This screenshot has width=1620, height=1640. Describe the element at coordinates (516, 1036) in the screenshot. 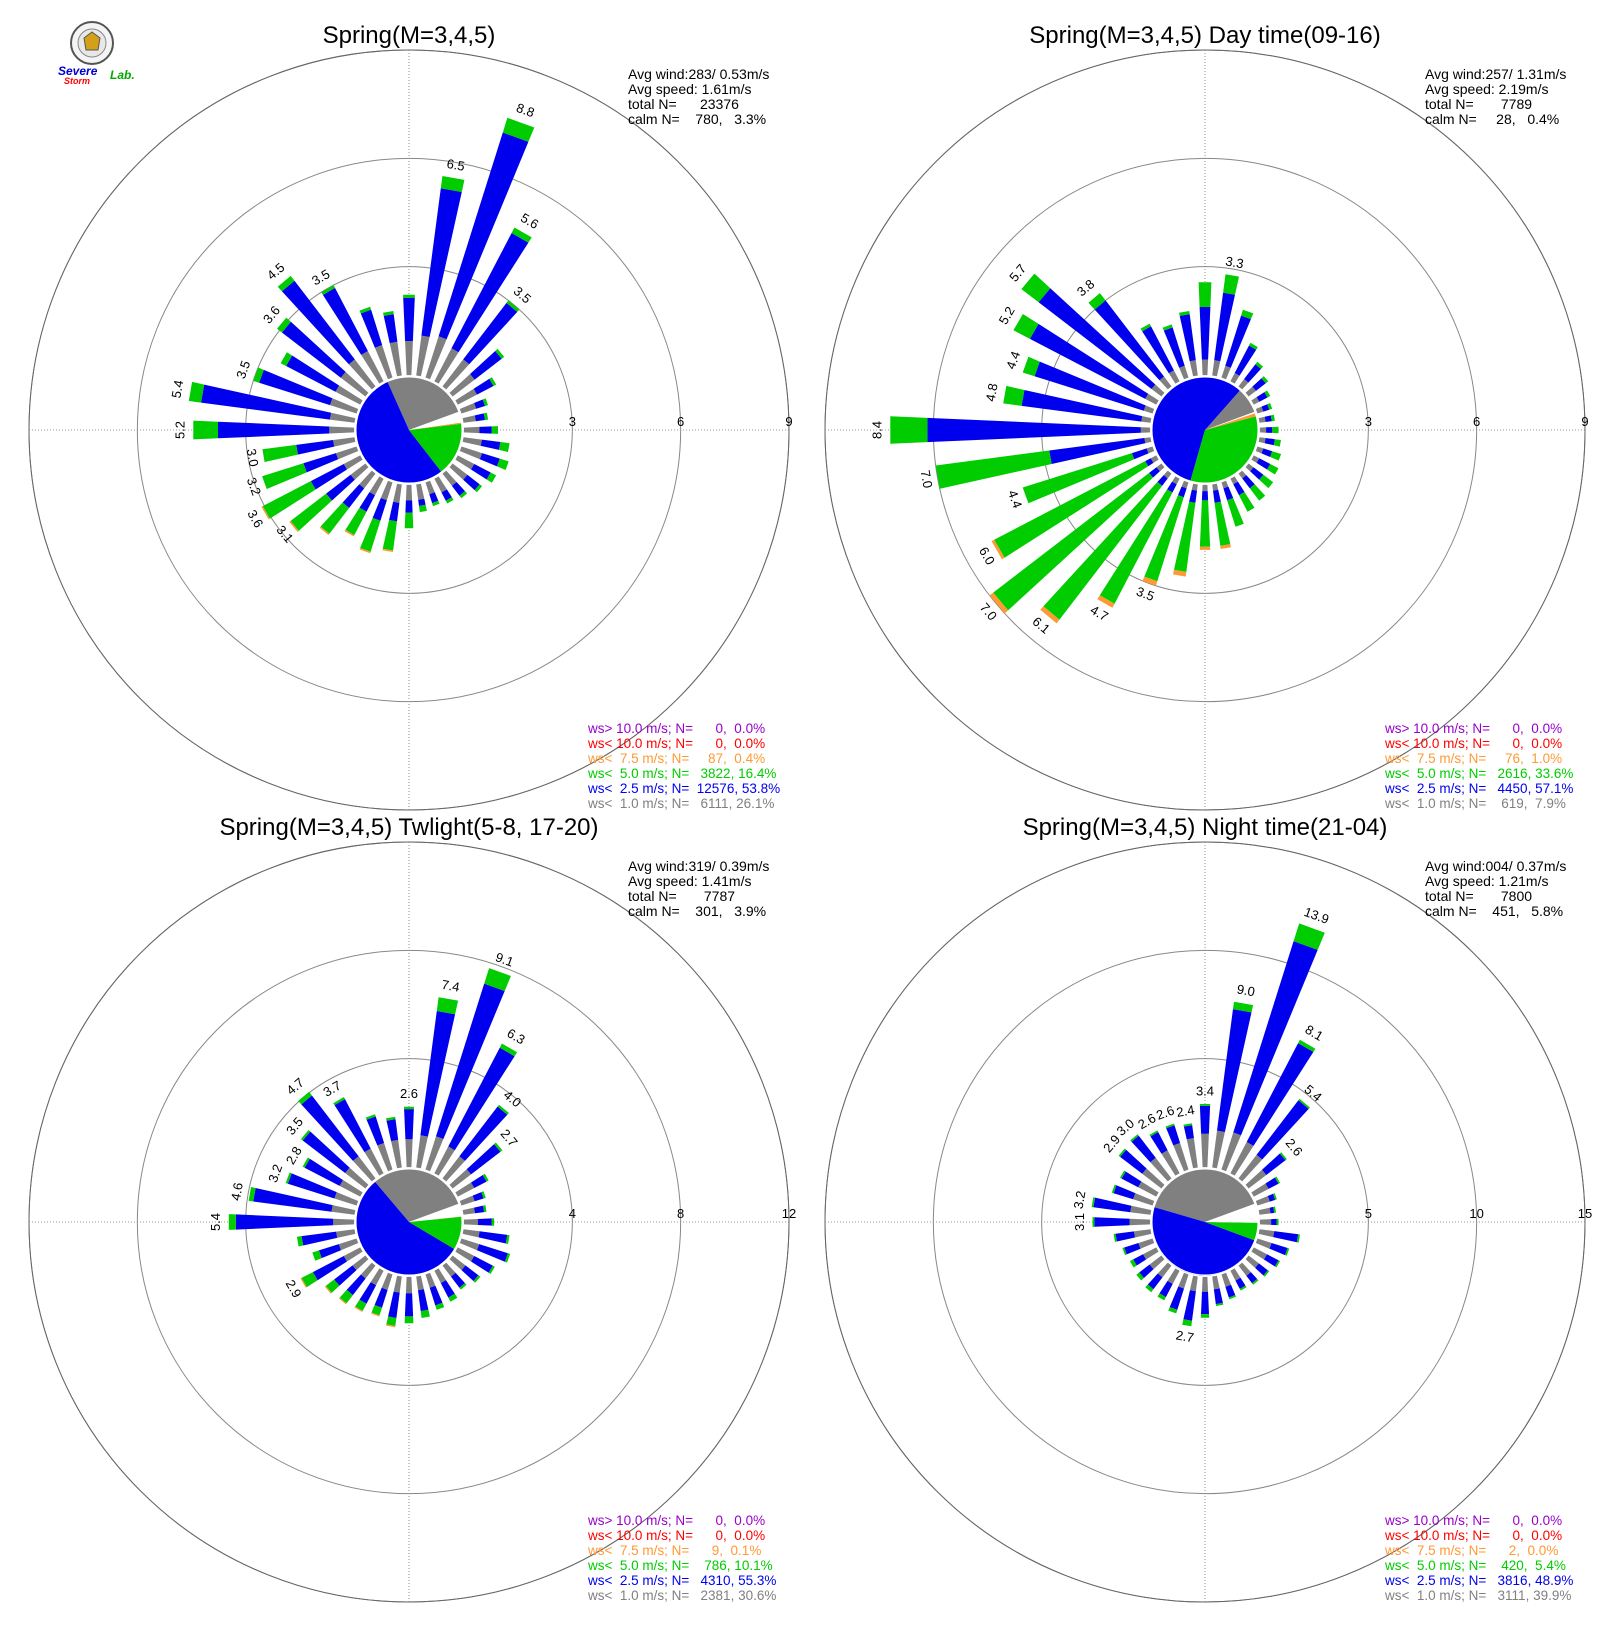

I see `bar-total-label: 6.3` at that location.